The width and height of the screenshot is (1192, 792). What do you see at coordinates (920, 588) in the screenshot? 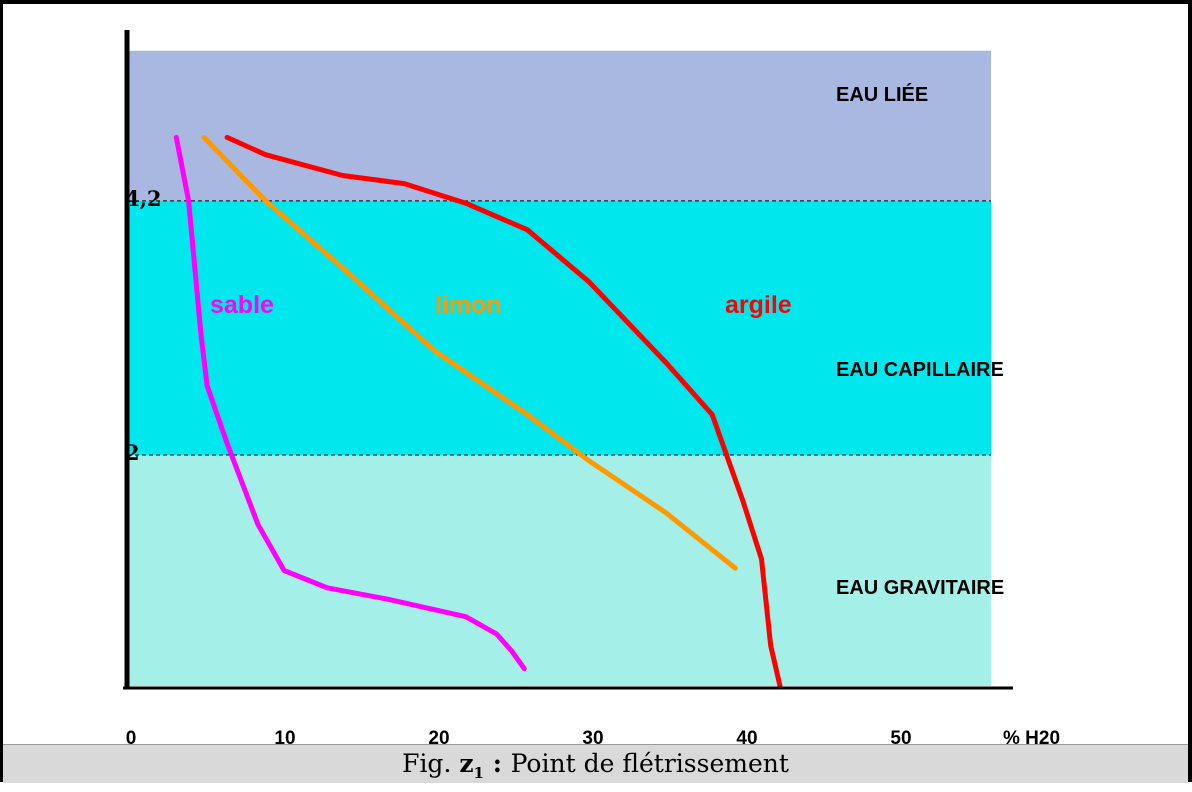
I see `zone-label-3: EAU GRAVITAIRE` at bounding box center [920, 588].